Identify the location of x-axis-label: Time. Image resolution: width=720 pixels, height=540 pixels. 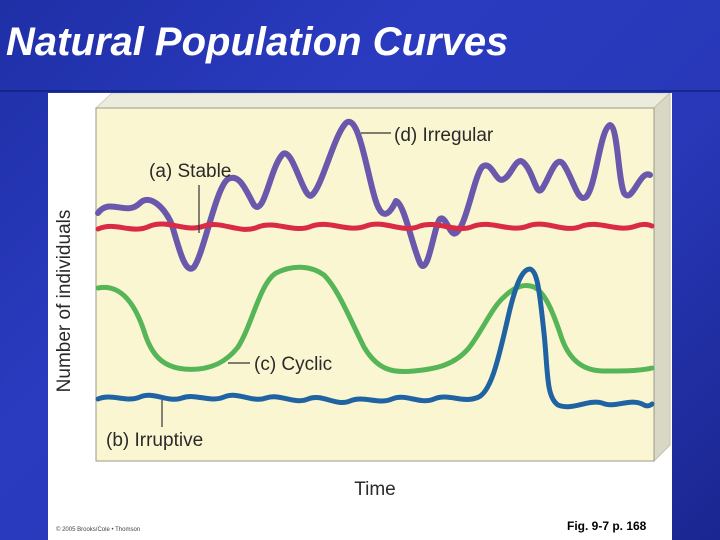
(375, 489).